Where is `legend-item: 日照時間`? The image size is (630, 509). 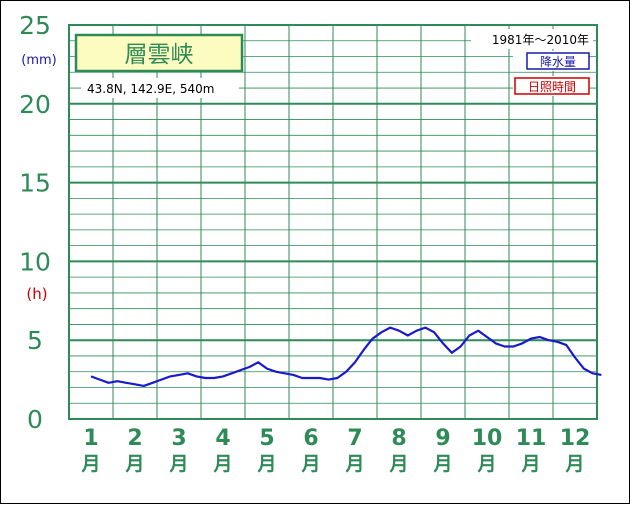
legend-item: 日照時間 is located at coordinates (551, 86).